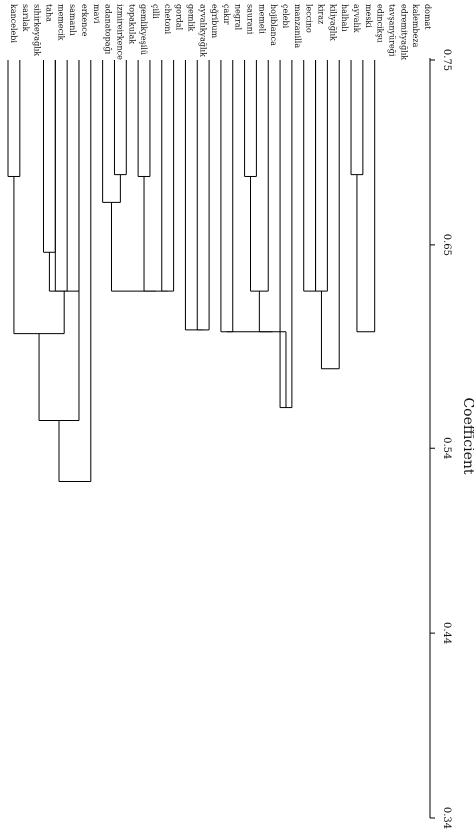 The width and height of the screenshot is (474, 829). Describe the element at coordinates (392, 30) in the screenshot. I see `leaf-label: tavşanyüreği` at that location.